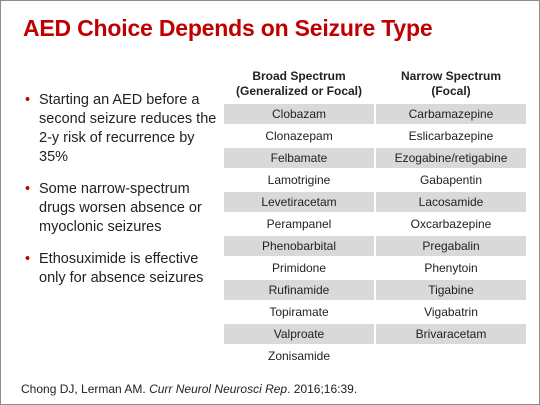 The width and height of the screenshot is (540, 405). Describe the element at coordinates (451, 202) in the screenshot. I see `table-cell: Lacosamide` at that location.